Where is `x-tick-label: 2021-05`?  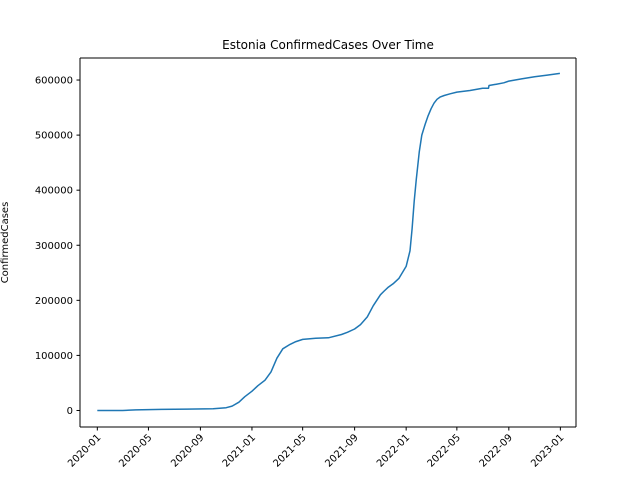 x-tick-label: 2021-05 is located at coordinates (289, 450).